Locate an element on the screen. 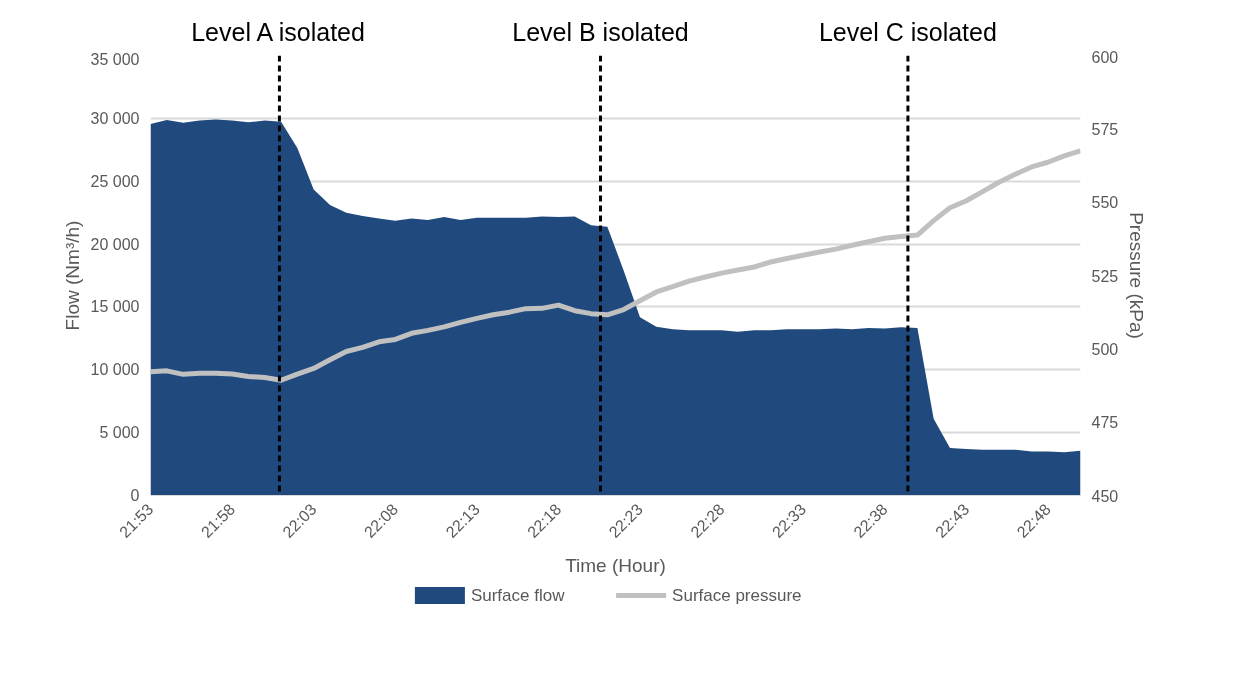  ref-line-label: Level A isolated is located at coordinates (278, 32).